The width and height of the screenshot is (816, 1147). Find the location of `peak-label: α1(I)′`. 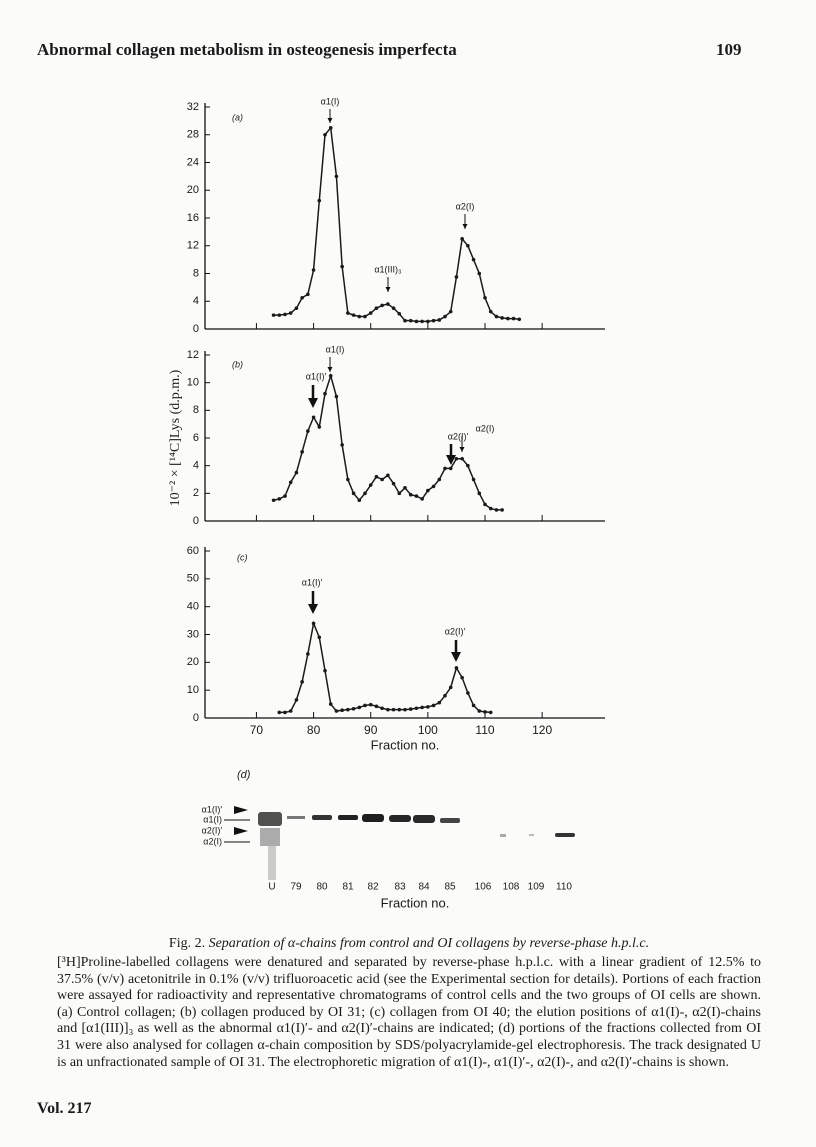

peak-label: α1(I)′ is located at coordinates (316, 376).